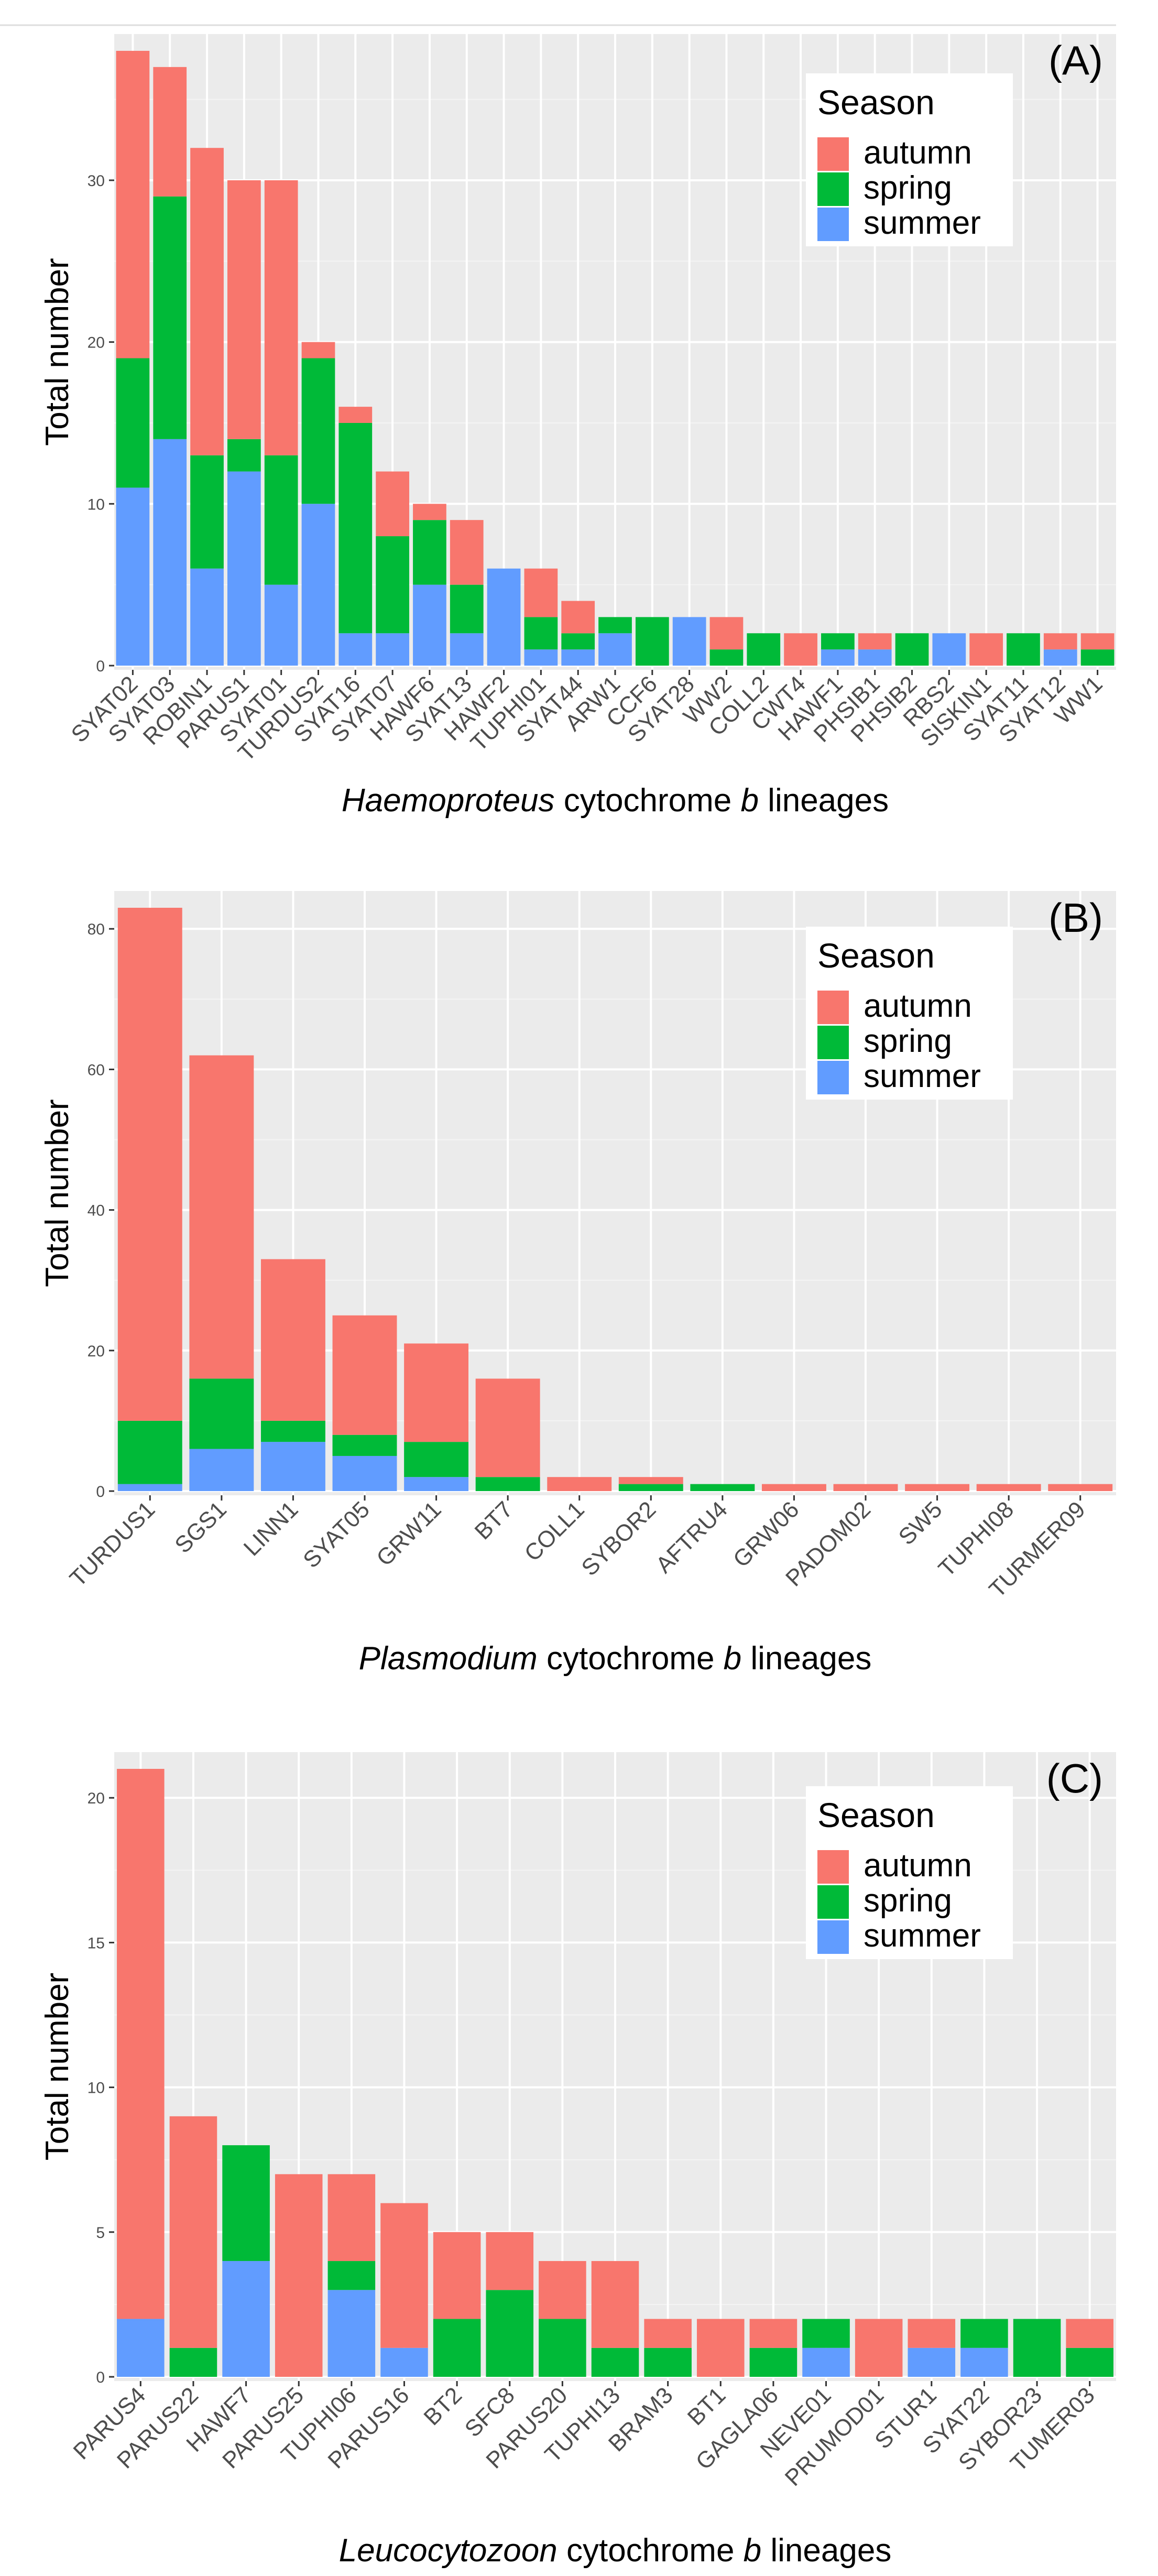 This screenshot has width=1158, height=2576. Describe the element at coordinates (838, 641) in the screenshot. I see `bar-hawf1-spring` at that location.